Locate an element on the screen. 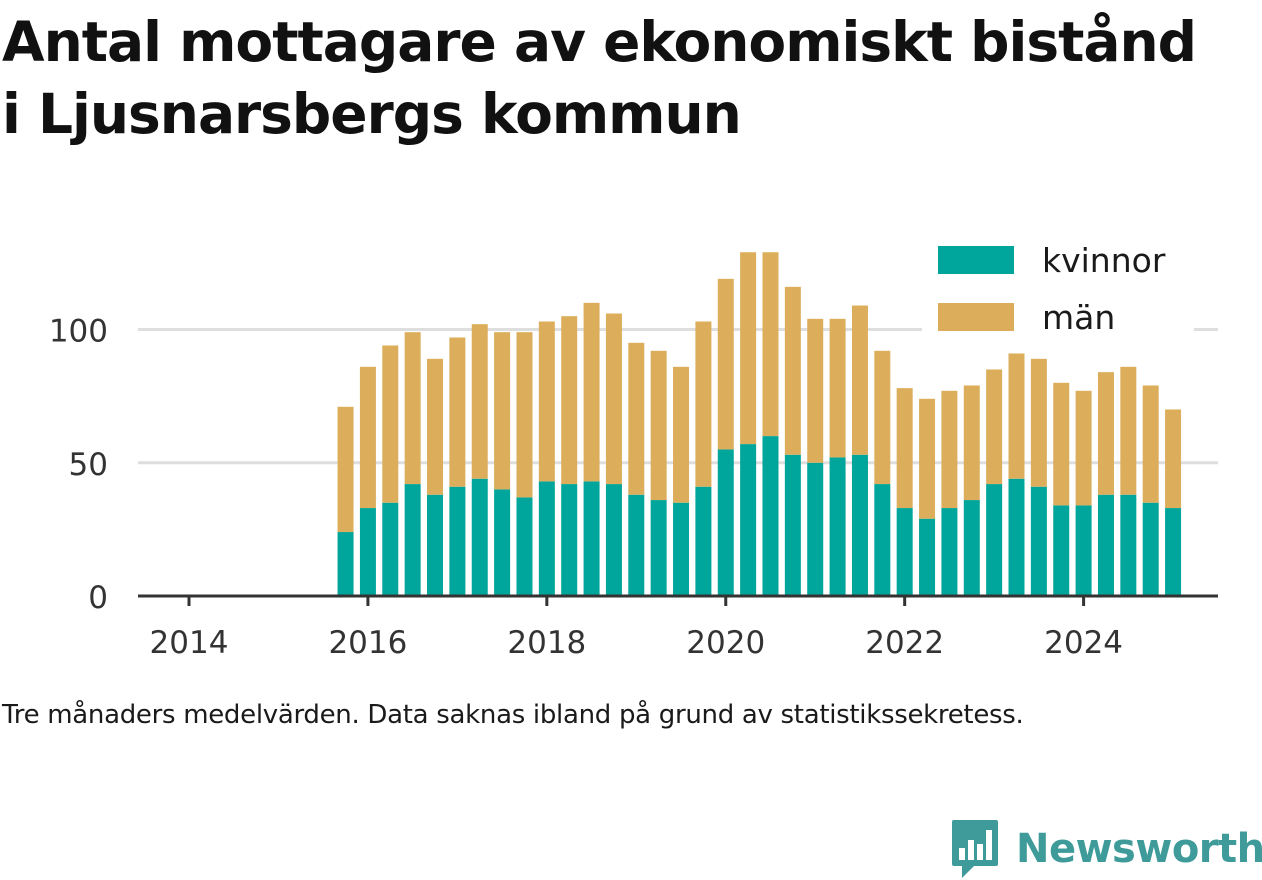 Image resolution: width=1262 pixels, height=880 pixels. x-tick-label: 2022 is located at coordinates (904, 643).